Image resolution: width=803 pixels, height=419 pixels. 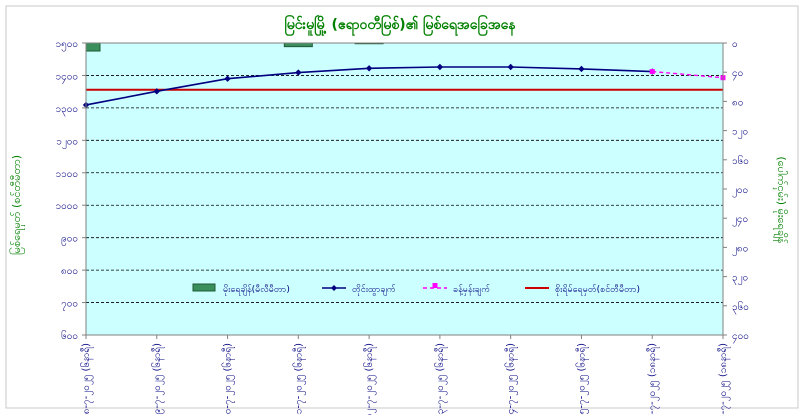 What do you see at coordinates (740, 307) in the screenshot?
I see `y-right-tick-label: ၃၆၀` at bounding box center [740, 307].